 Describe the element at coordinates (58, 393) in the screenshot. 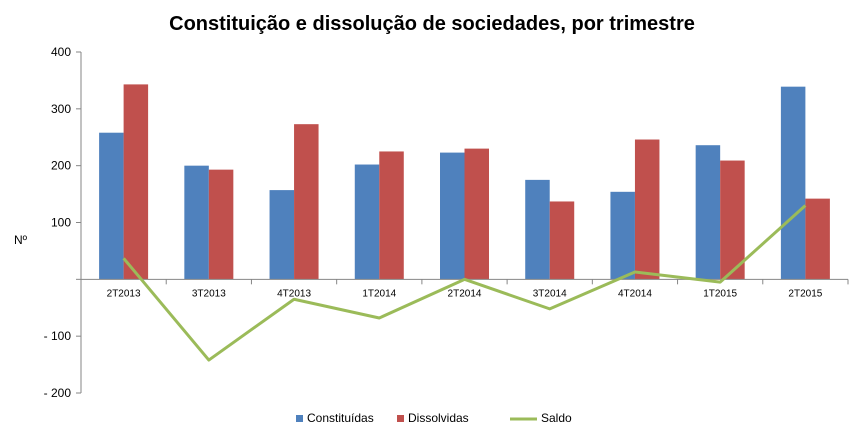

I see `y-tick-label: - 200` at that location.